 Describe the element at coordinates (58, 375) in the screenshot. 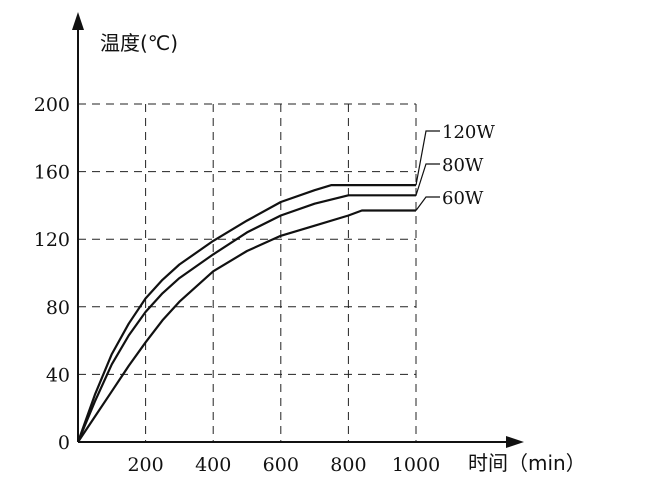

I see `y-tick-label: 40` at that location.